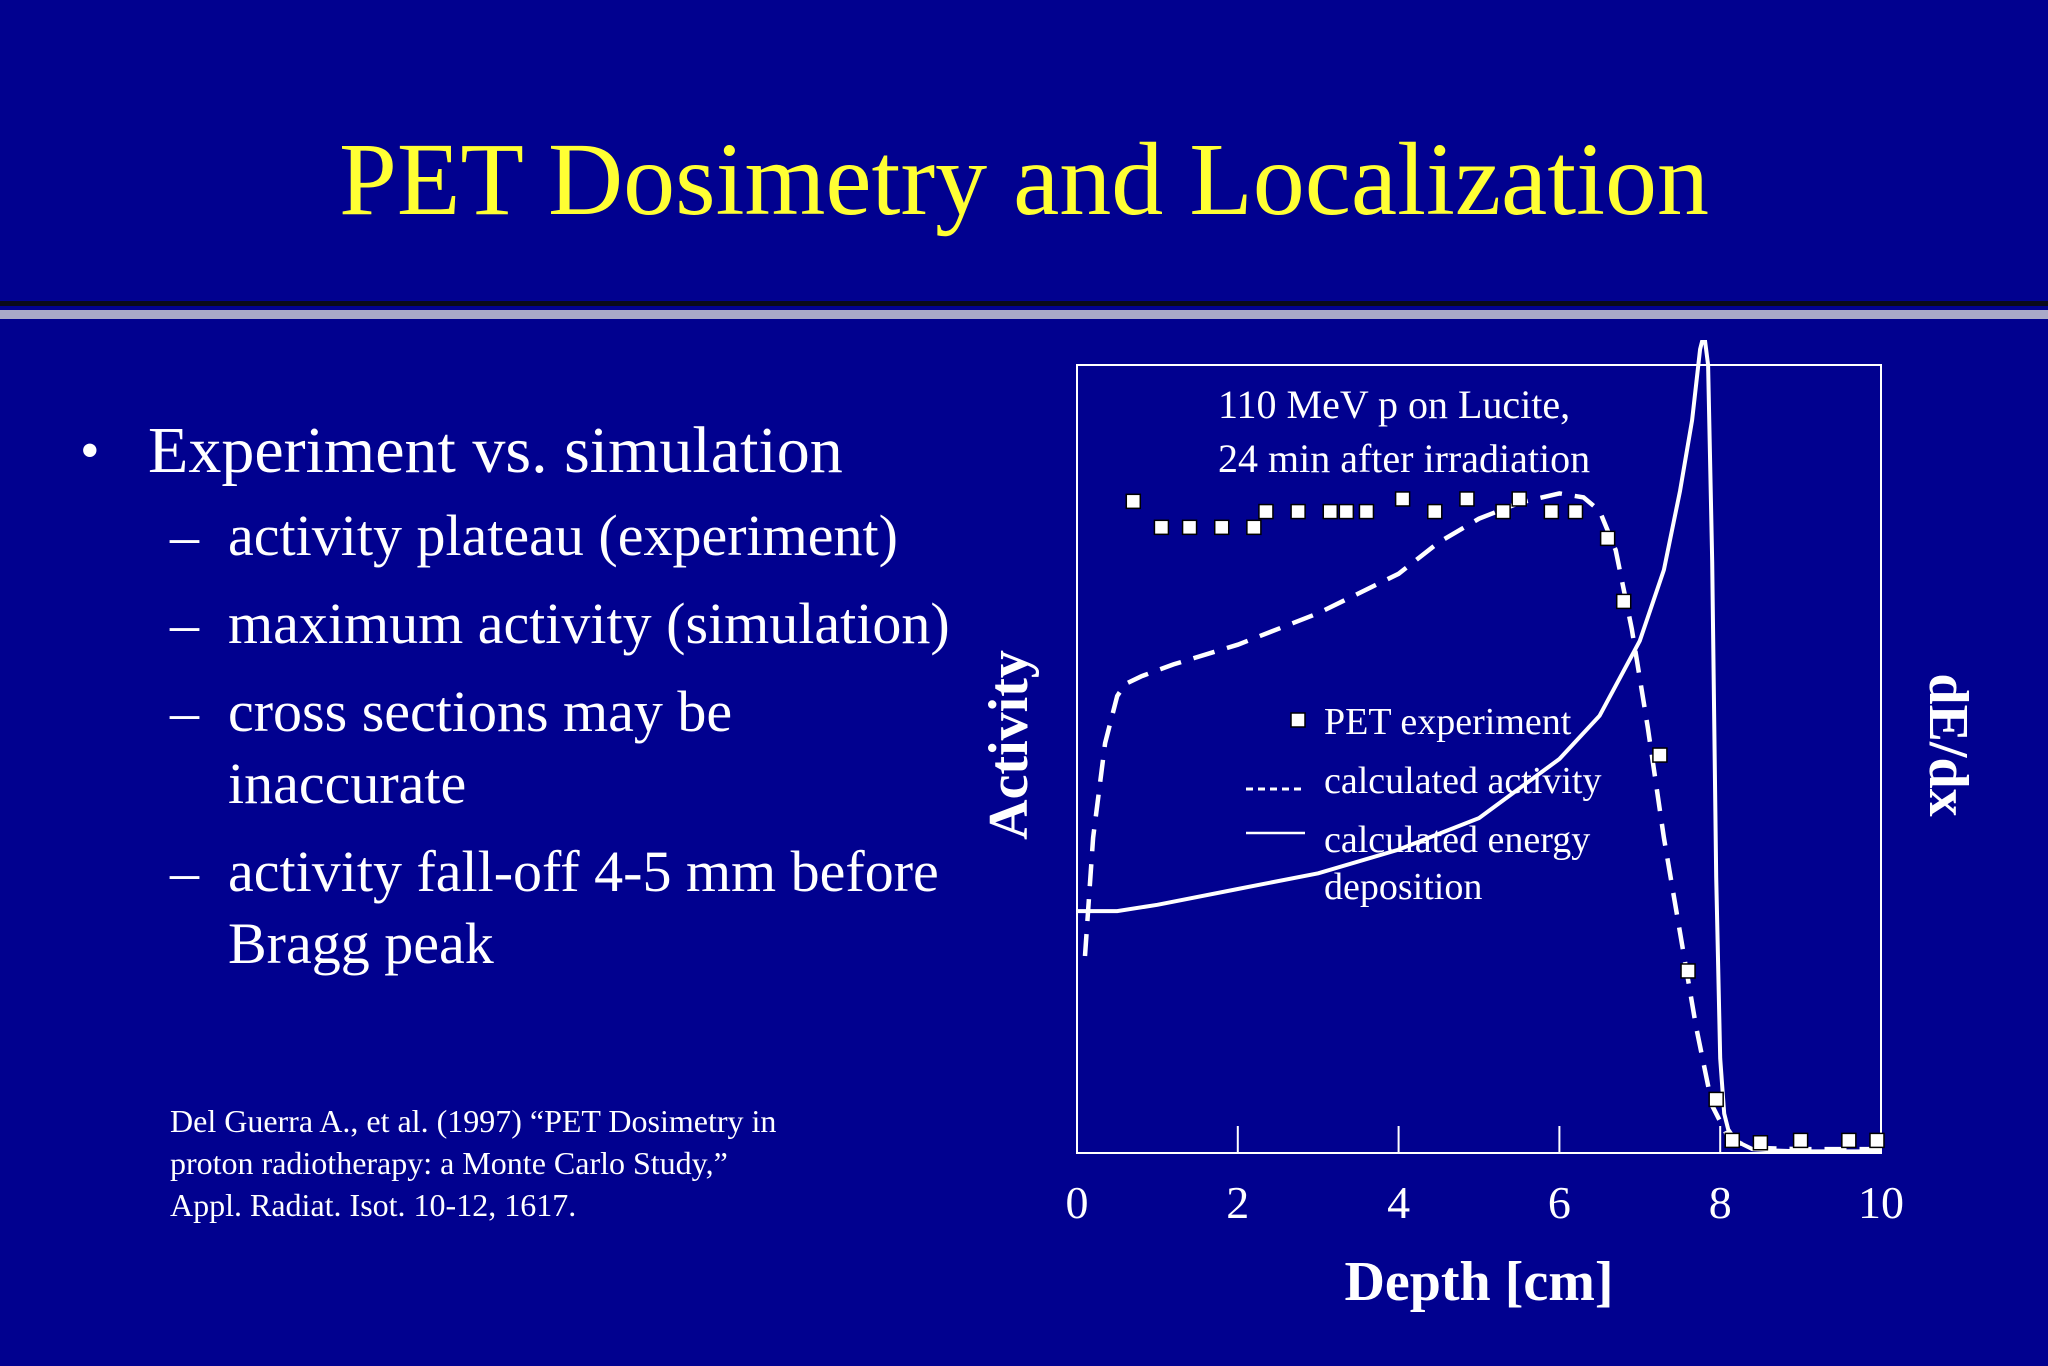  Describe the element at coordinates (1404, 458) in the screenshot. I see `chart-annotation-line2: 24 min after irradiation` at that location.